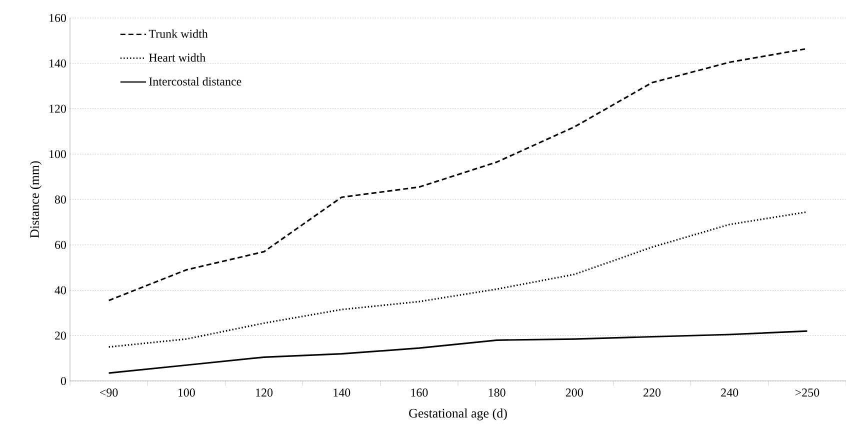  I want to click on x-tick-label: >250, so click(807, 392).